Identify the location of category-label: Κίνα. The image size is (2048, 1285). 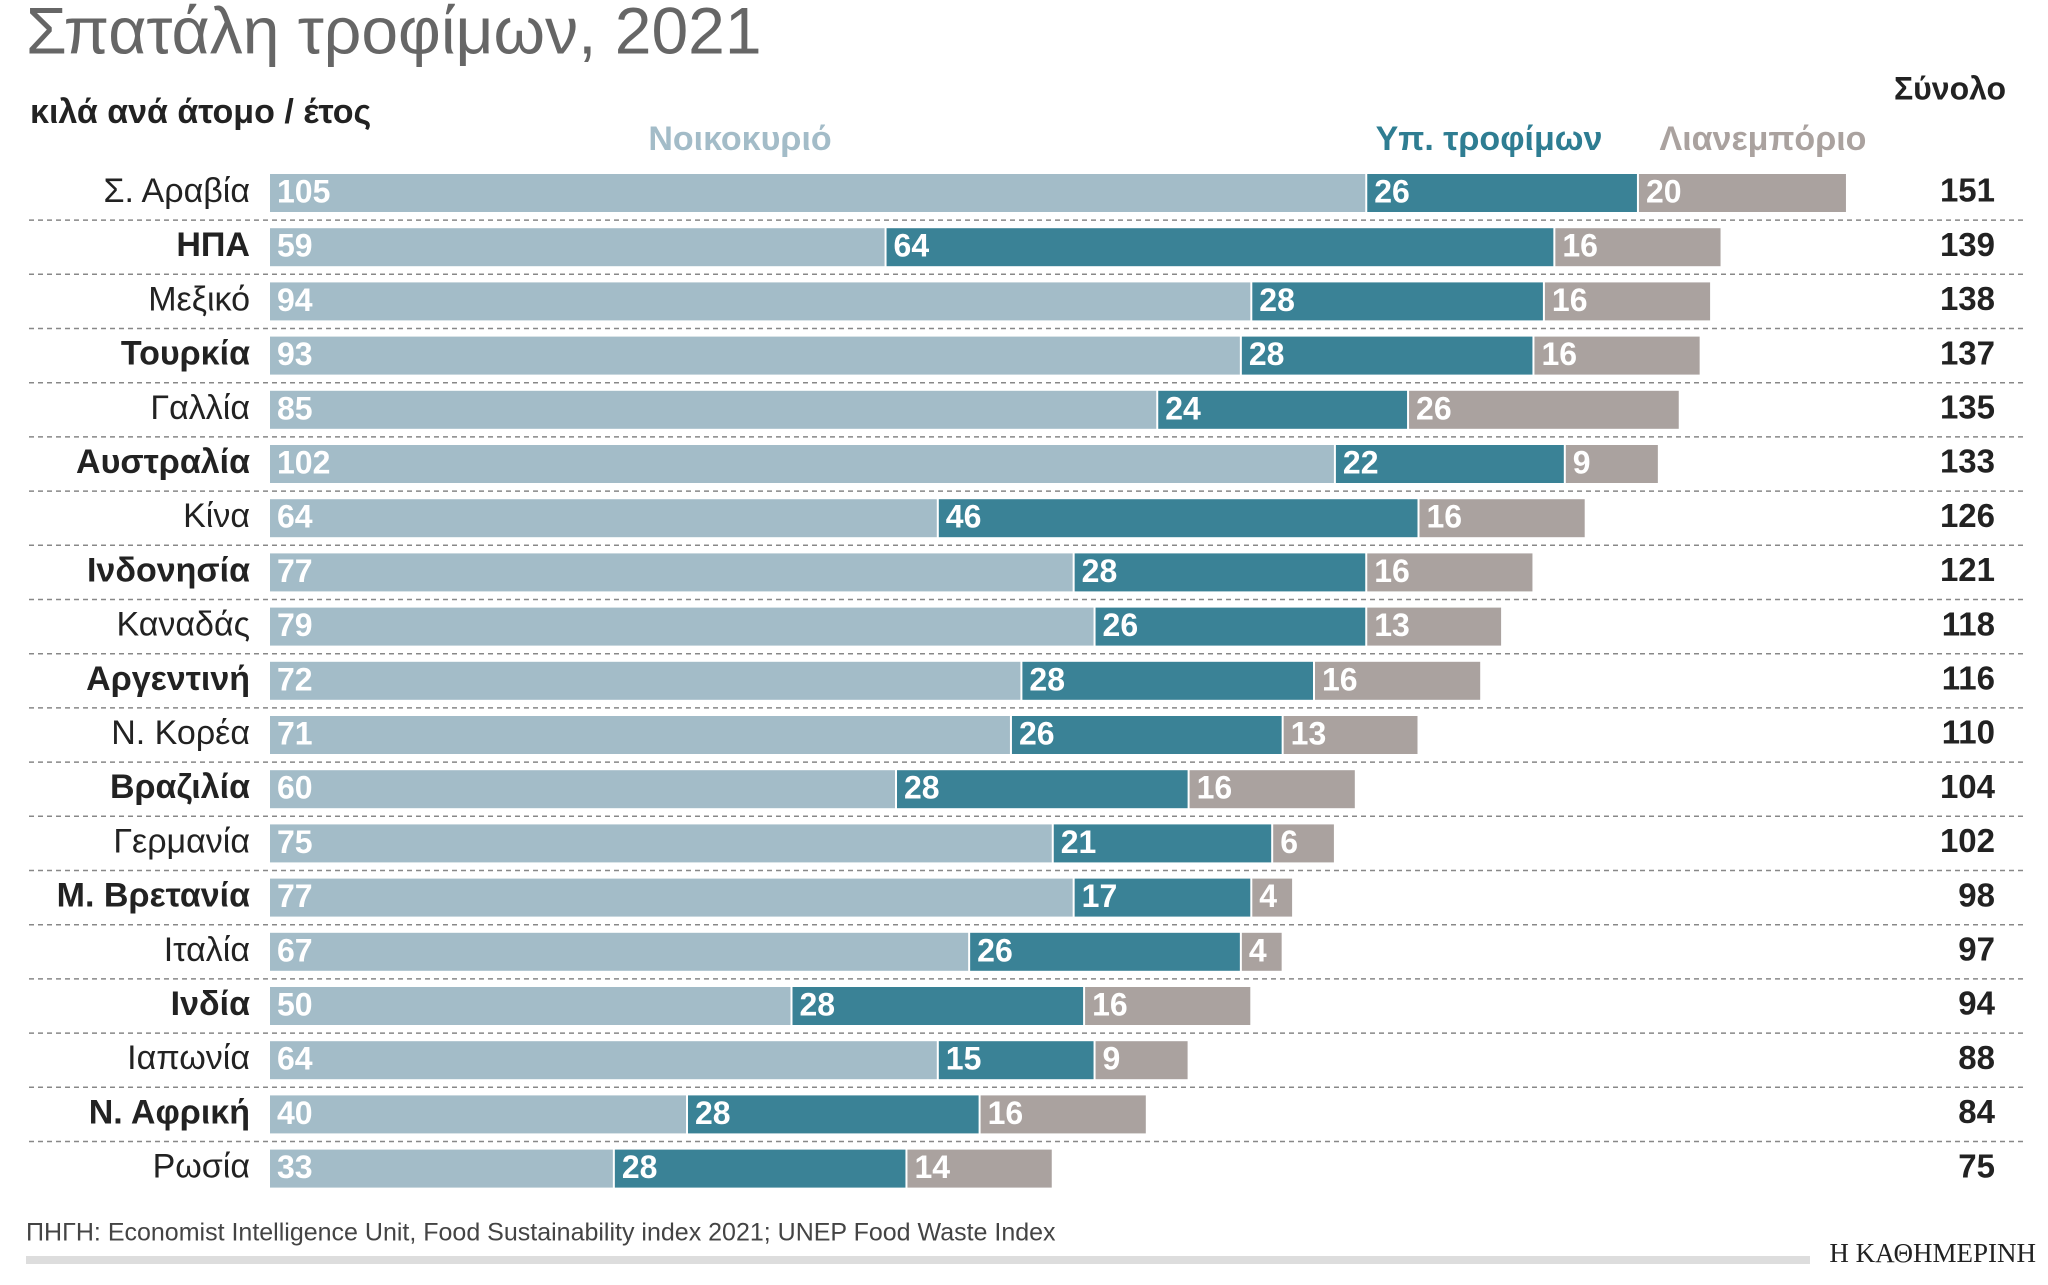
(216, 516).